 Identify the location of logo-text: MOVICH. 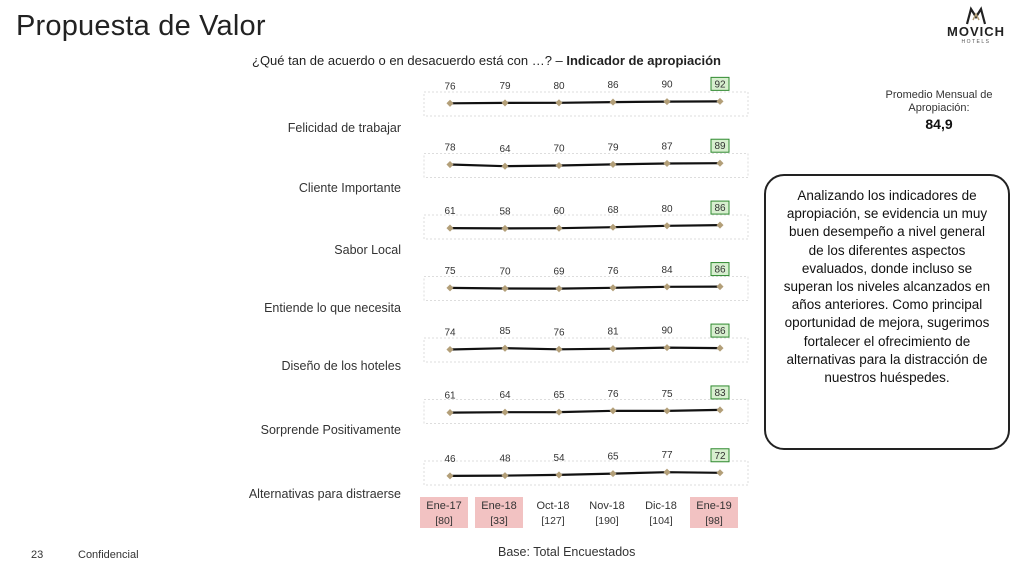
(976, 31).